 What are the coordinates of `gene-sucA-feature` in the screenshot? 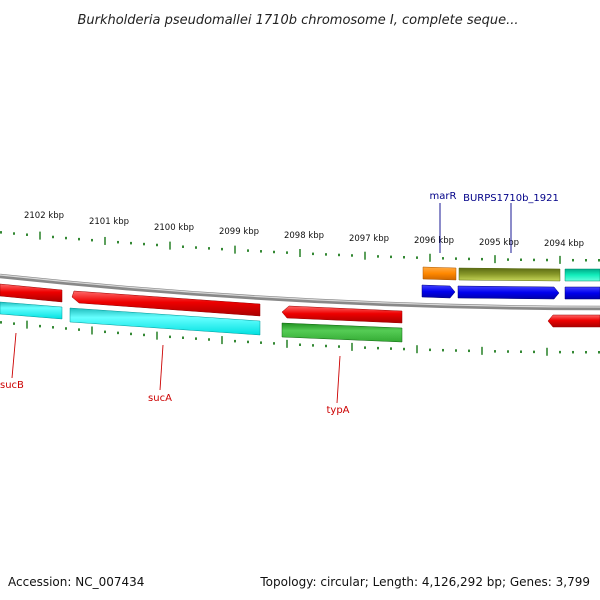 It's located at (166, 303).